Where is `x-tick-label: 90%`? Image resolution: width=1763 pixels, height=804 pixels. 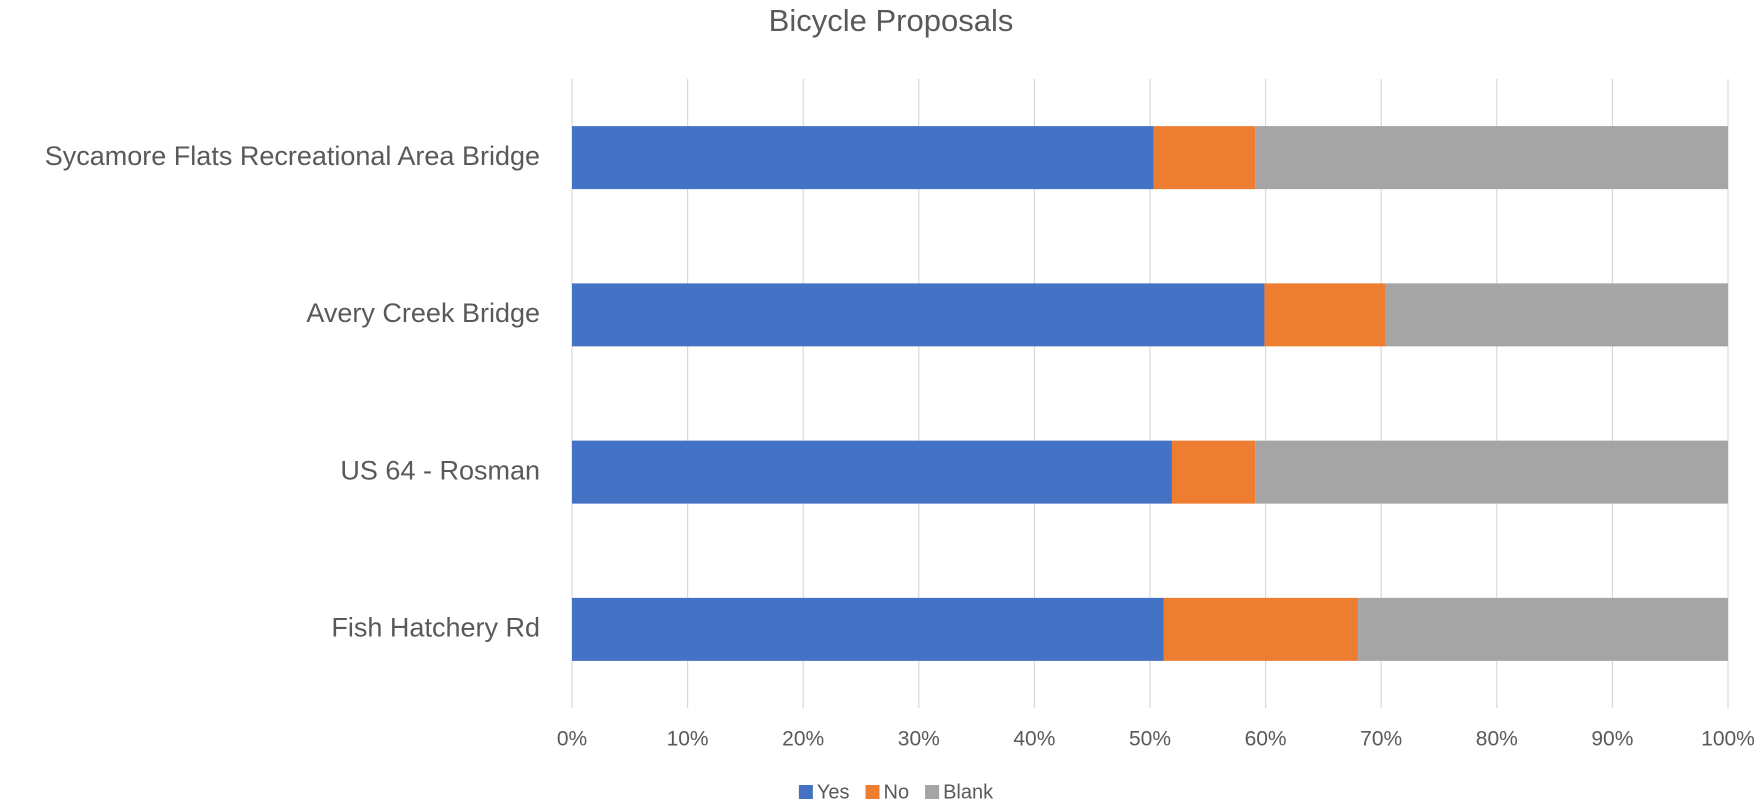 x-tick-label: 90% is located at coordinates (1612, 739).